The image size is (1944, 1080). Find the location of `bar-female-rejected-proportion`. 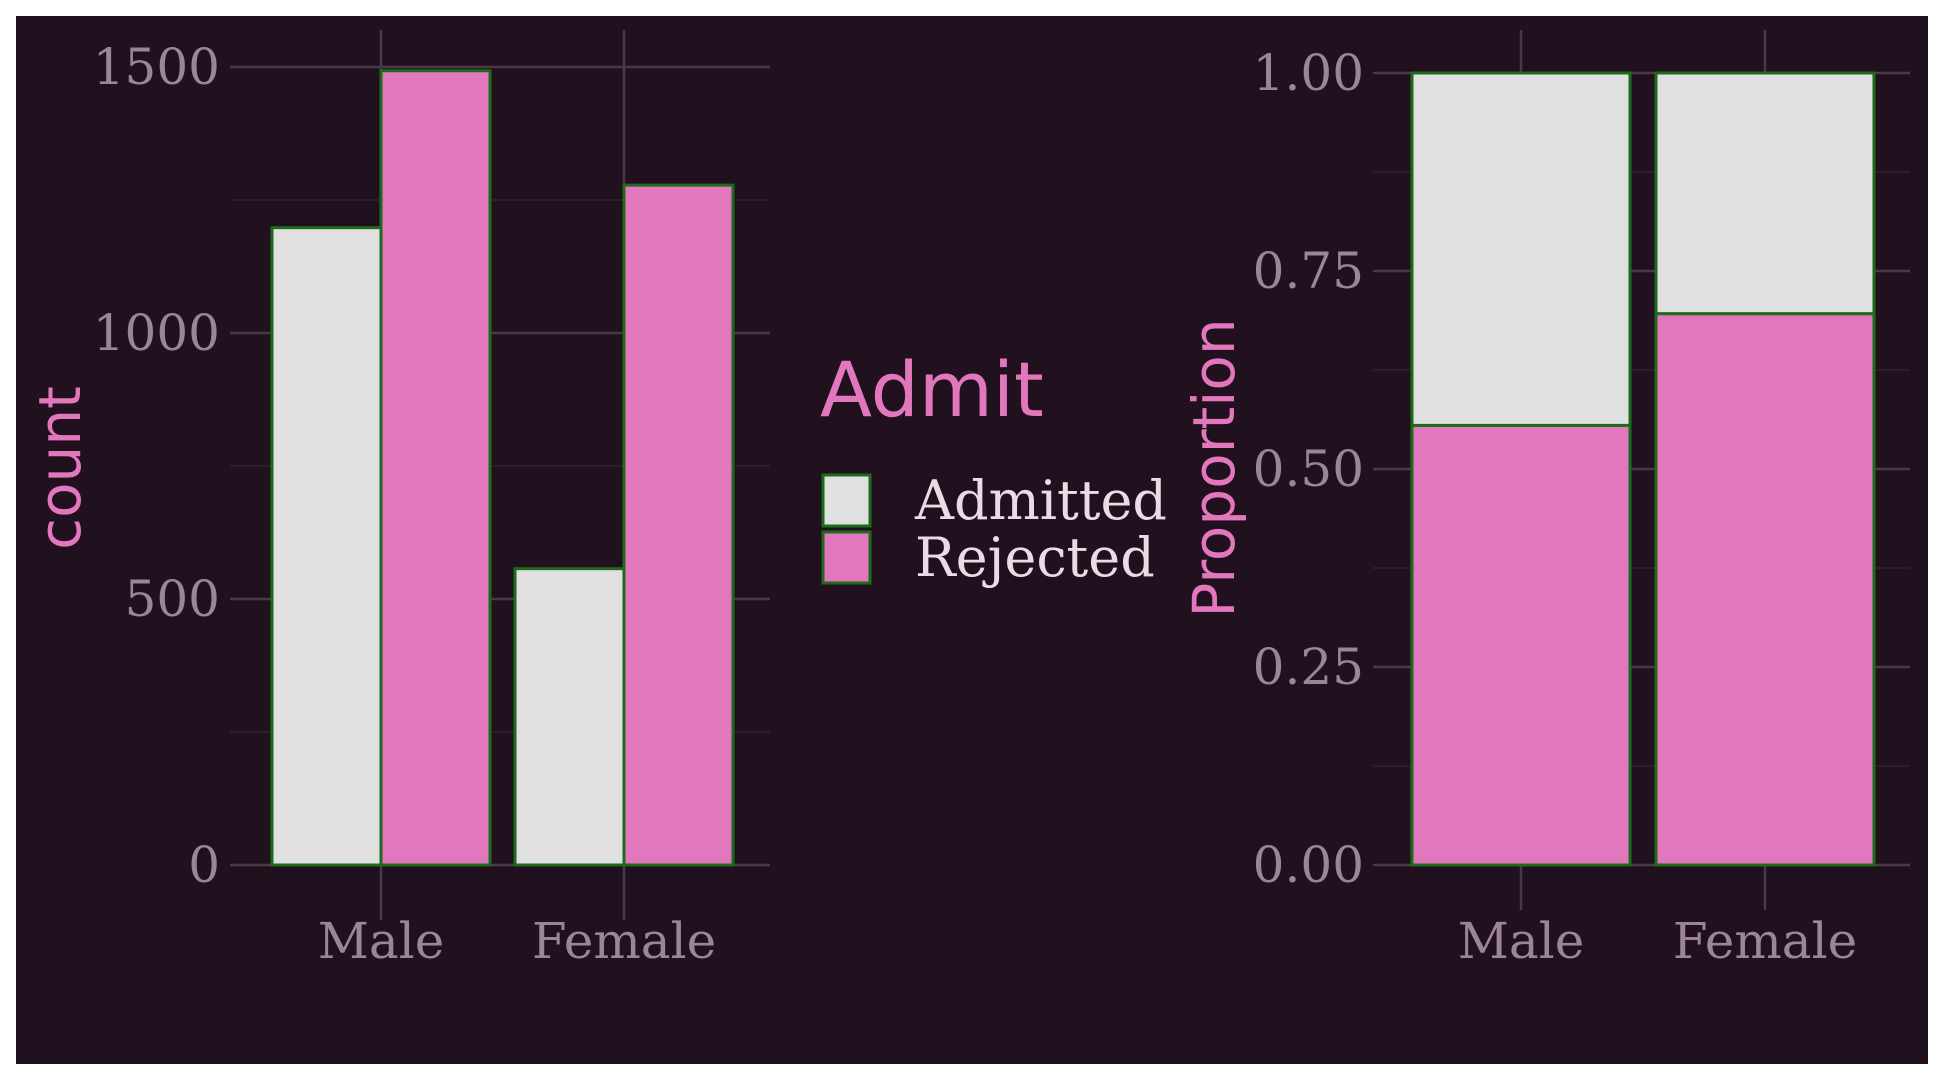

bar-female-rejected-proportion is located at coordinates (1765, 589).